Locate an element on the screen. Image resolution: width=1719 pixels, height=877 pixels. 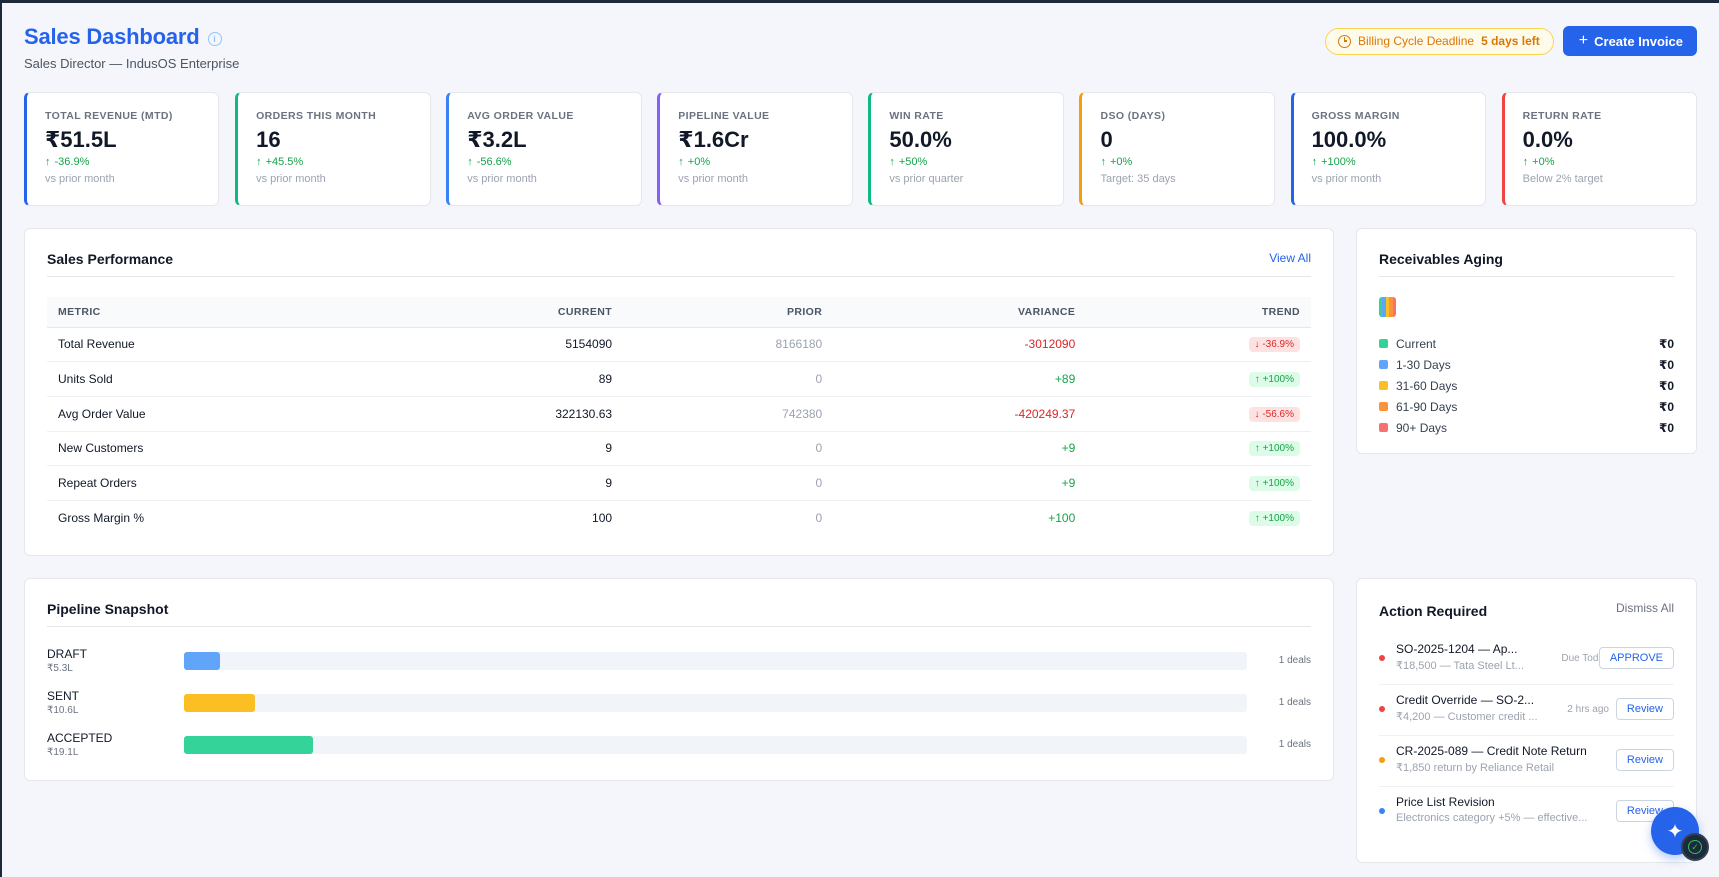
pipeline-stage: SENT is located at coordinates (63, 696).